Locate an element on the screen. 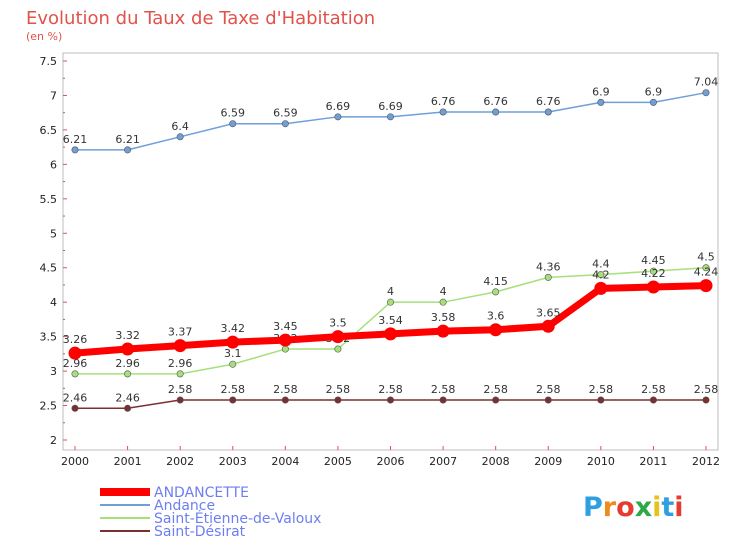 This screenshot has width=750, height=550. data-label: 3.37 is located at coordinates (180, 332).